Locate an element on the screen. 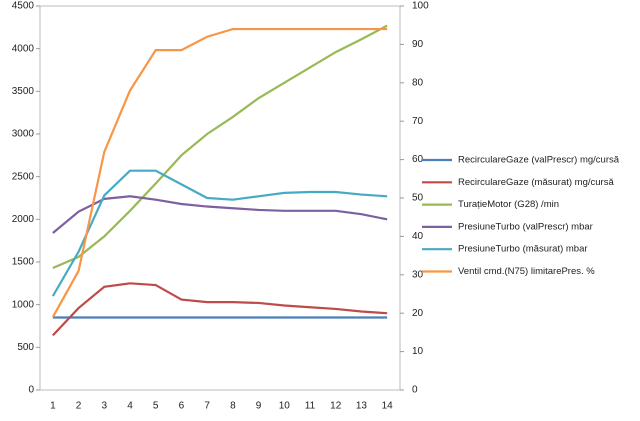 This screenshot has height=421, width=640. x-tick-label: 6 is located at coordinates (182, 406).